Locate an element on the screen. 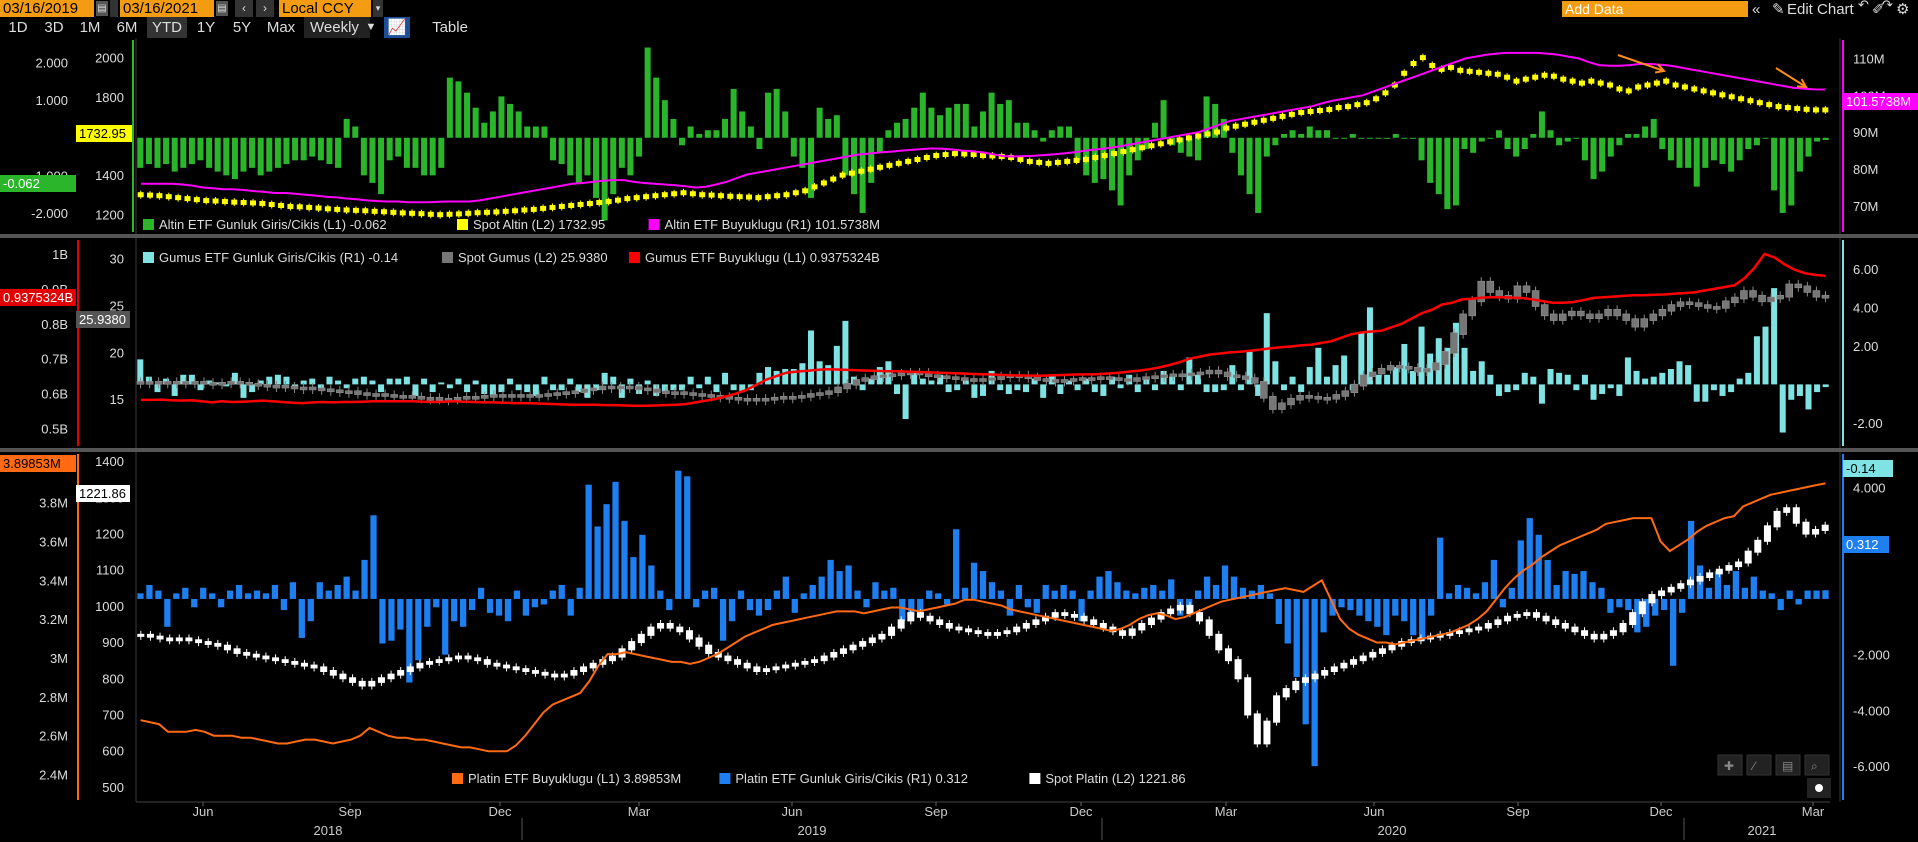 The height and width of the screenshot is (842, 1918). range-5y: 5Y is located at coordinates (242, 27).